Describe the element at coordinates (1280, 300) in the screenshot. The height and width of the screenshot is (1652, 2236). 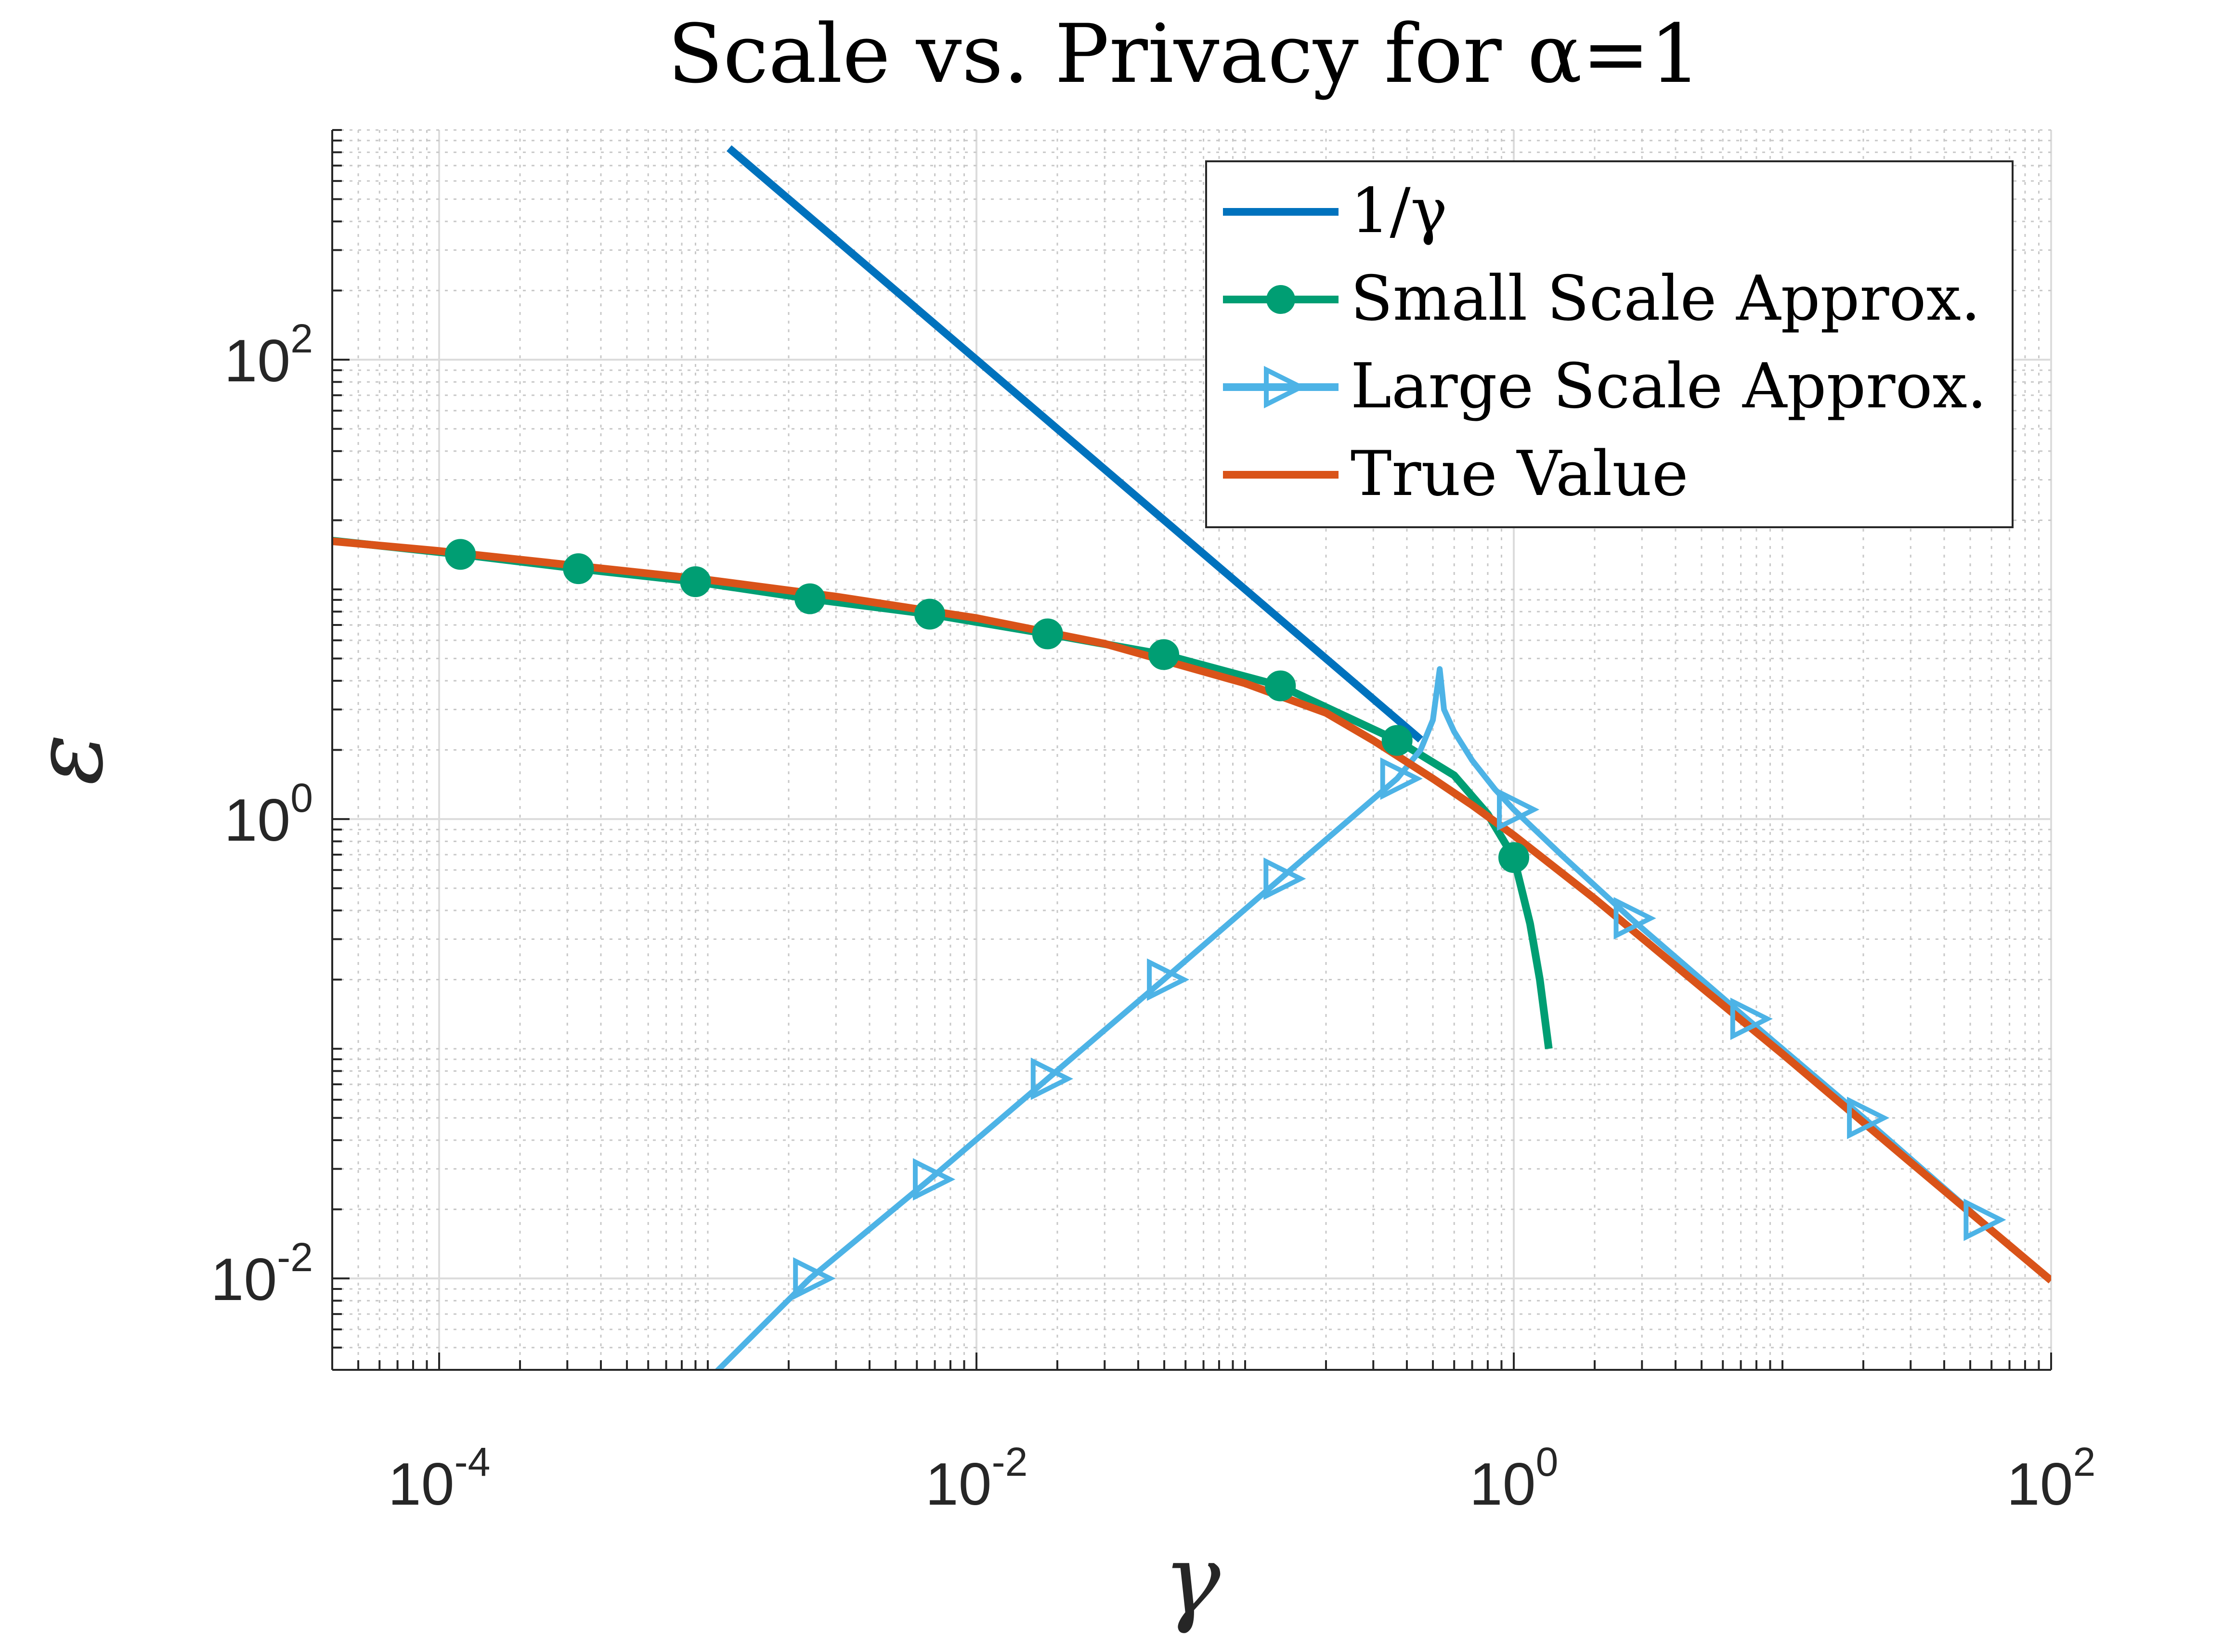
I see `legend-marker-circle` at that location.